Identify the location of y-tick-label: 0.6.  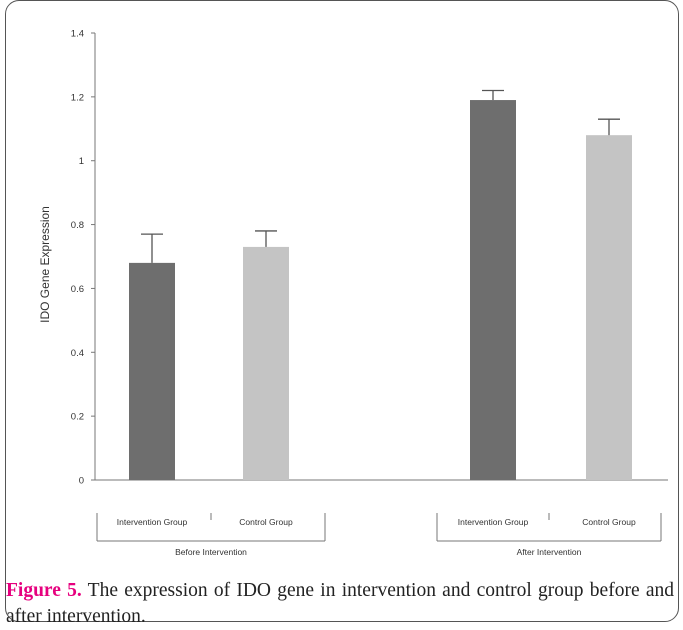
(77, 289).